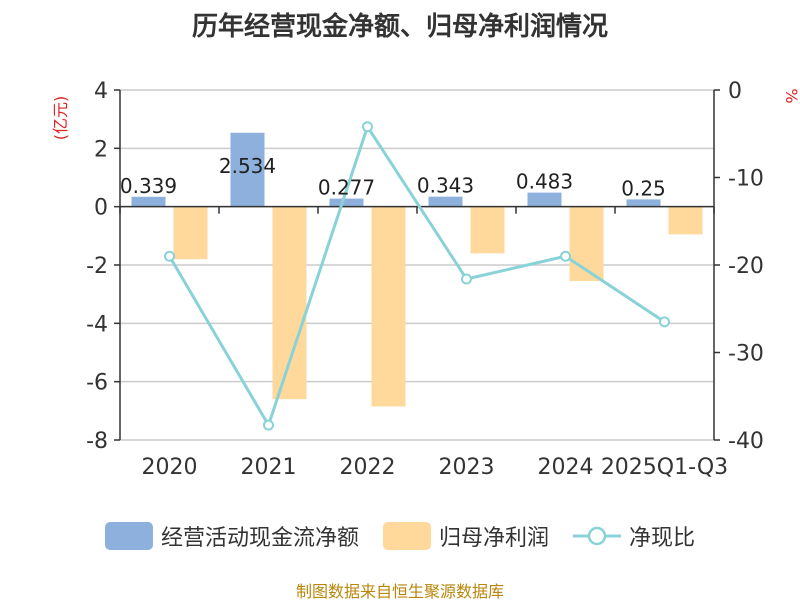 The image size is (800, 602). Describe the element at coordinates (746, 354) in the screenshot. I see `right-tick-label: -30` at that location.